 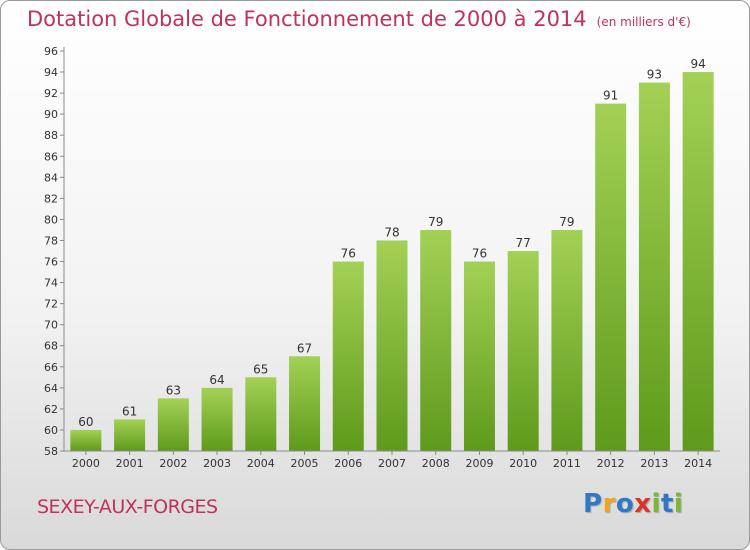 What do you see at coordinates (51, 304) in the screenshot?
I see `y-tick-label: 72` at bounding box center [51, 304].